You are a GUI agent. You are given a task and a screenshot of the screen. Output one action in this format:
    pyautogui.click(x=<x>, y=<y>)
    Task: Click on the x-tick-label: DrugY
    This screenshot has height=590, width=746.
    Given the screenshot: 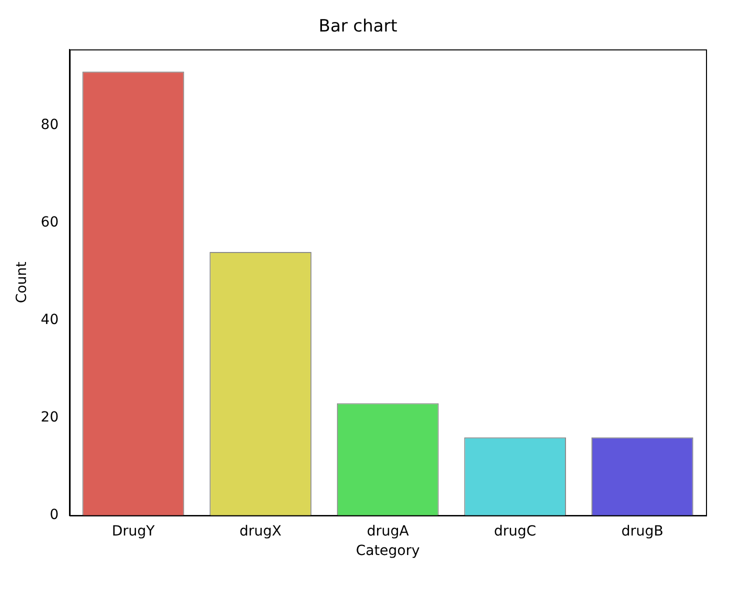 What is the action you would take?
    pyautogui.click(x=134, y=531)
    